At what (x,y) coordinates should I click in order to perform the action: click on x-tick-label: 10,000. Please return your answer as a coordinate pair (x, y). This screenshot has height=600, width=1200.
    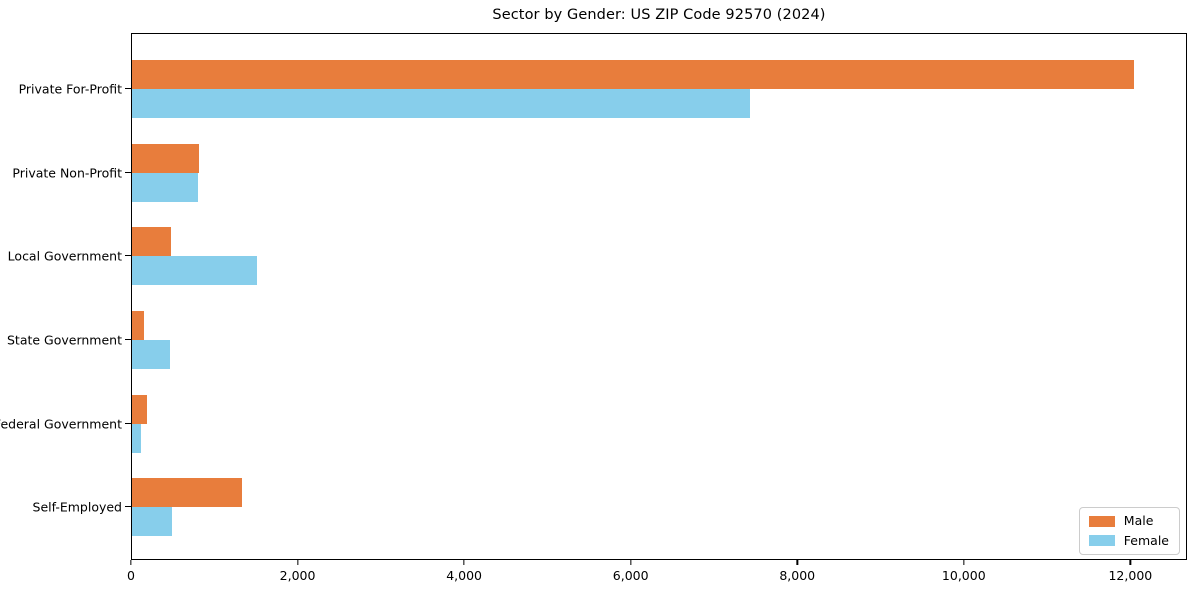
    Looking at the image, I should click on (963, 575).